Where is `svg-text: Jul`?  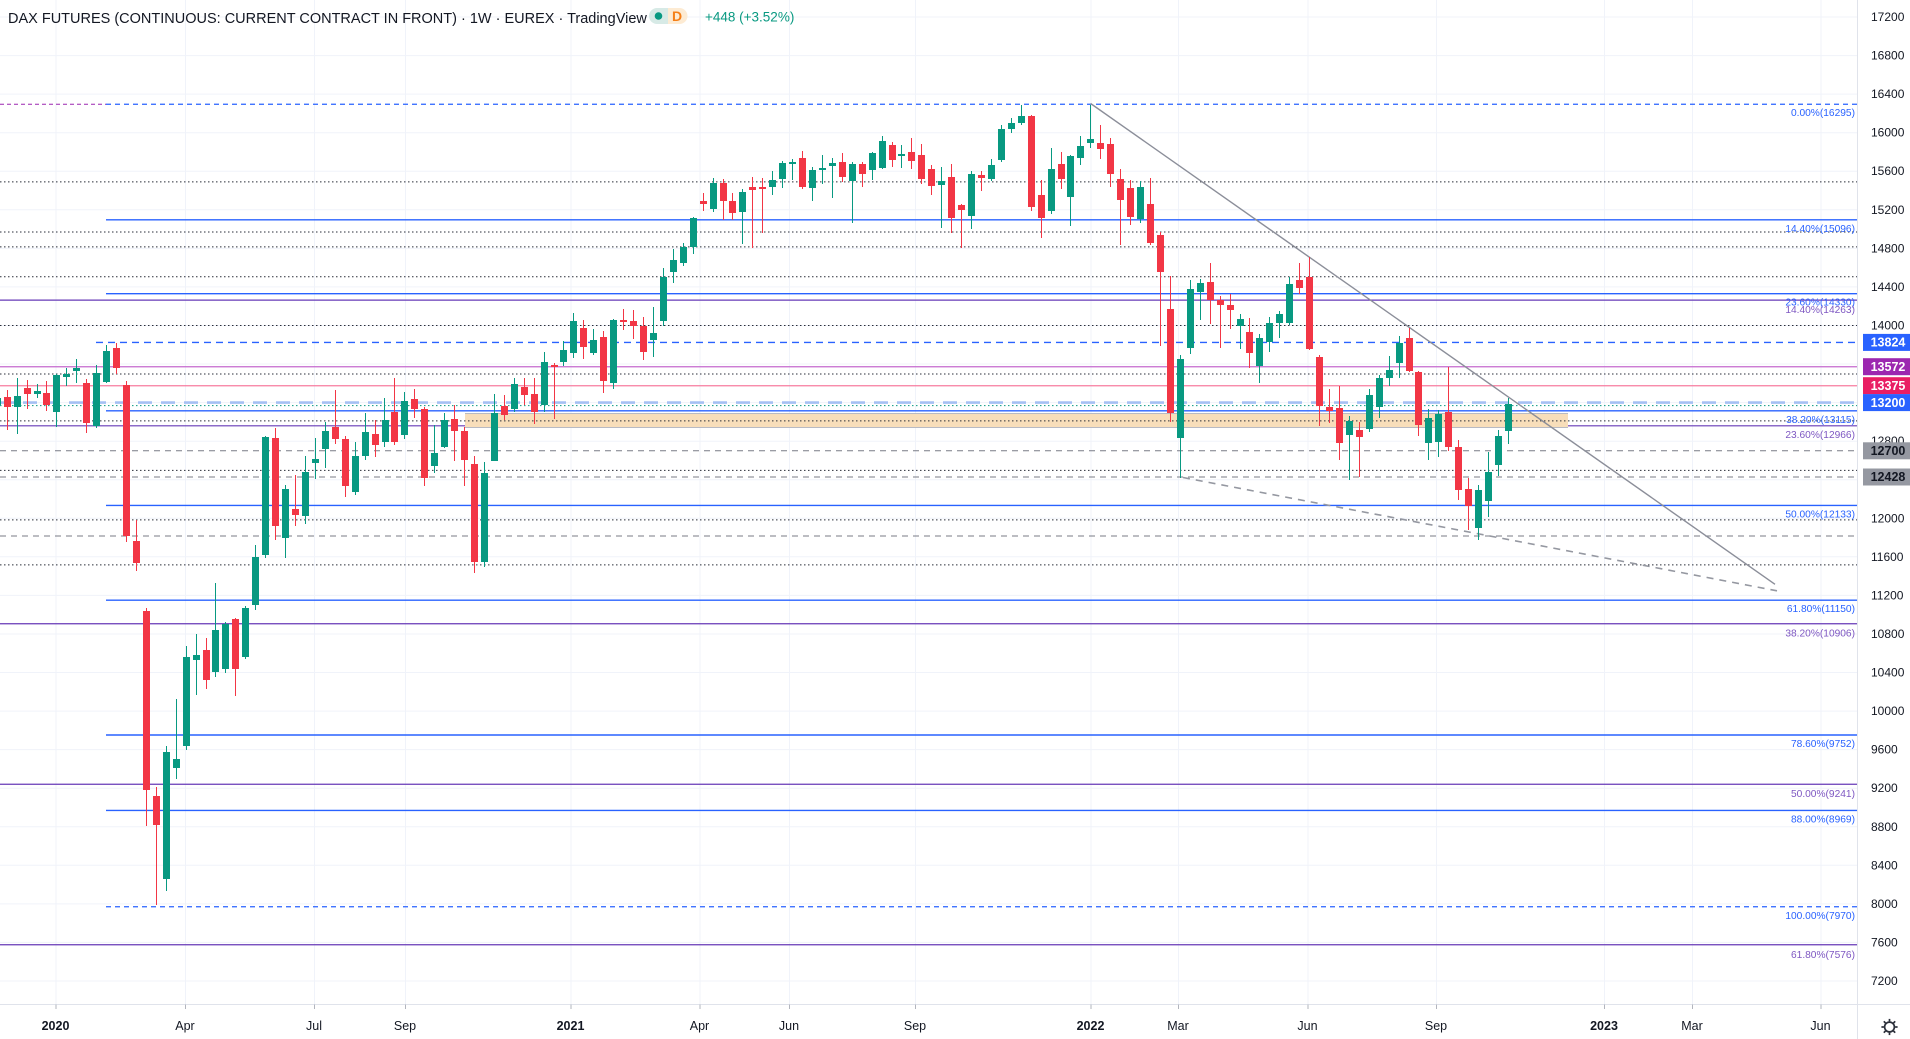 svg-text: Jul is located at coordinates (314, 1026).